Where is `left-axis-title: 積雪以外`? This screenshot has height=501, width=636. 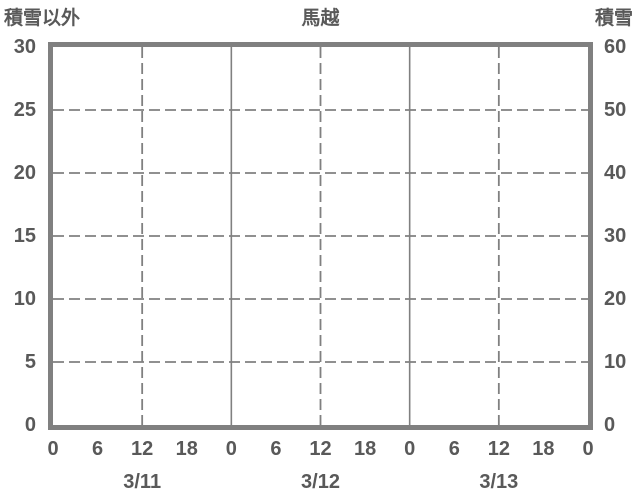
left-axis-title: 積雪以外 is located at coordinates (42, 18).